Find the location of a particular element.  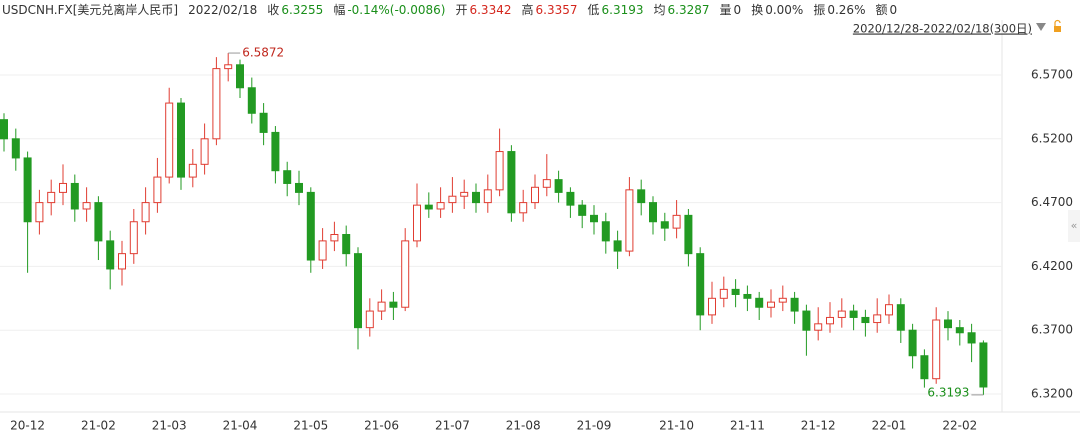

lock-shackle is located at coordinates (1057, 22).